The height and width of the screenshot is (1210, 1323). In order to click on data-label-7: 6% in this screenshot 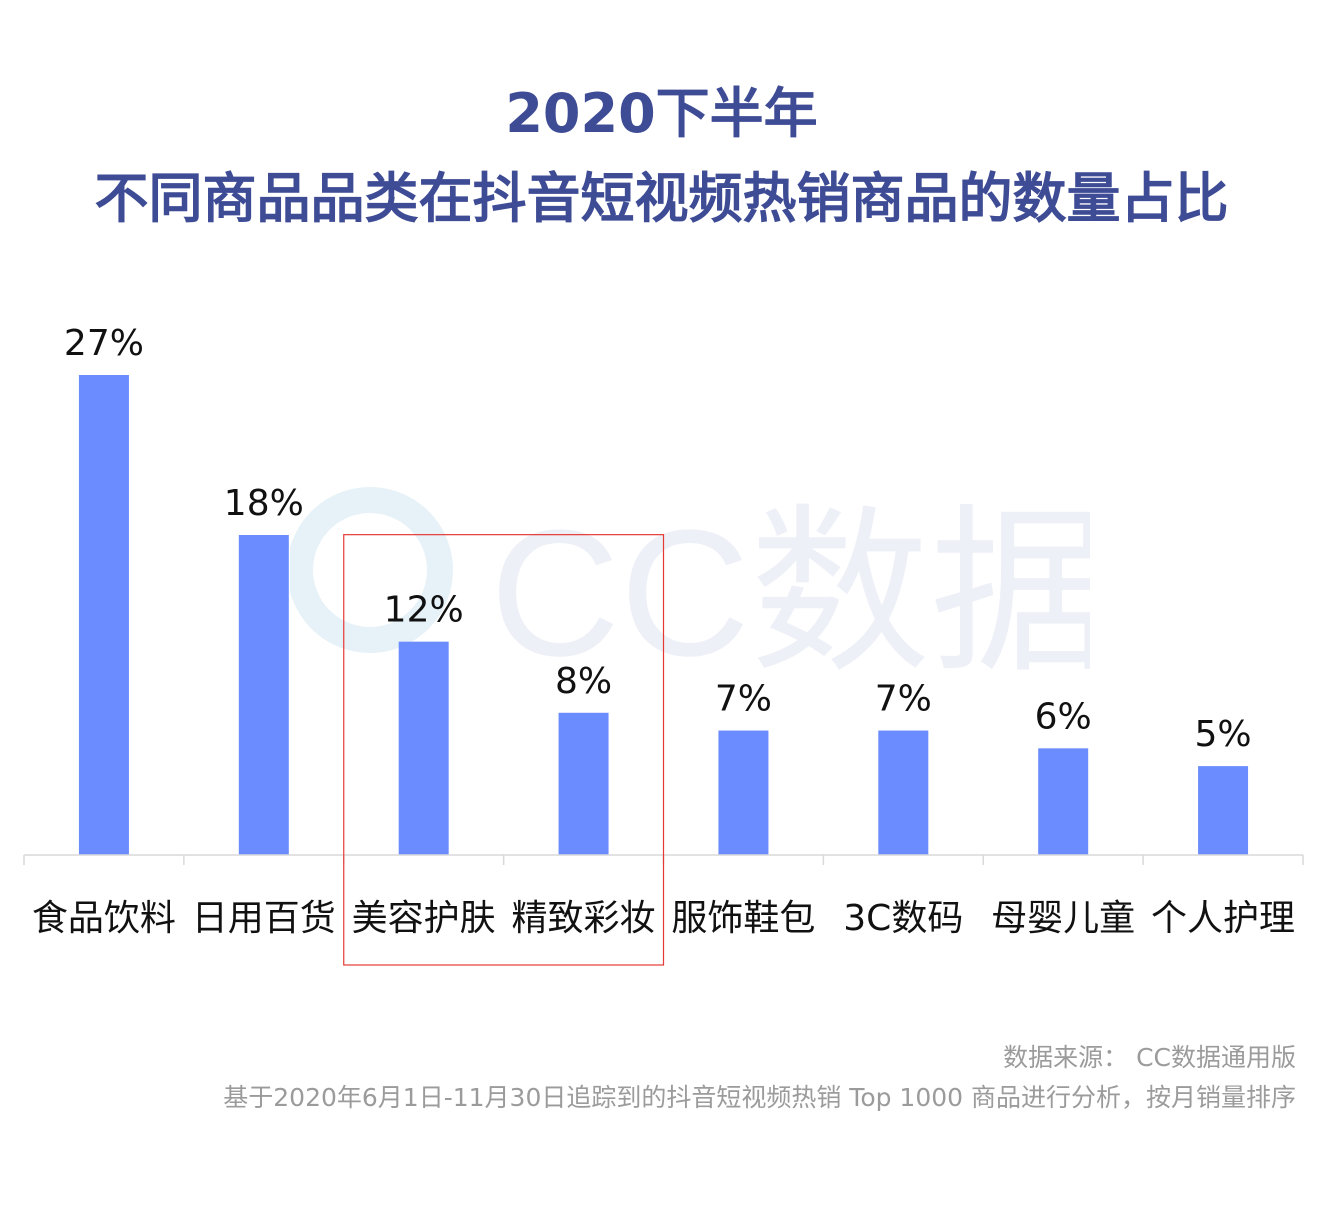, I will do `click(1063, 716)`.